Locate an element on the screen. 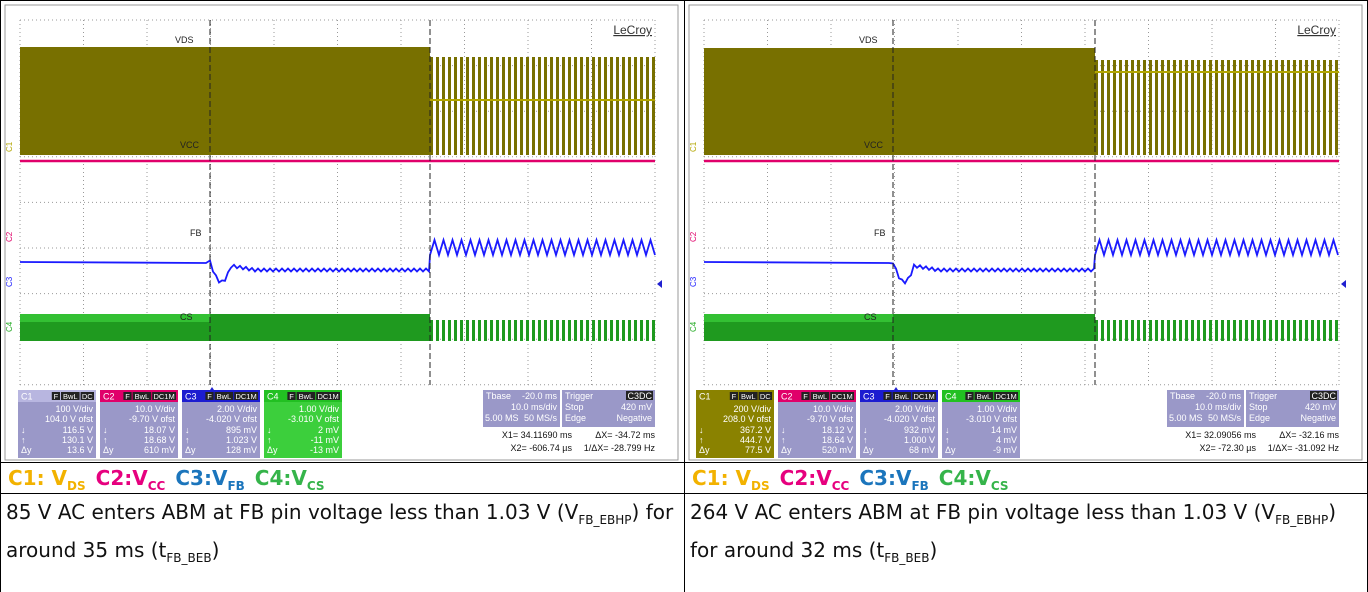 Image resolution: width=1368 pixels, height=592 pixels. cursor-readout: X2= -606.74 µs is located at coordinates (542, 448).